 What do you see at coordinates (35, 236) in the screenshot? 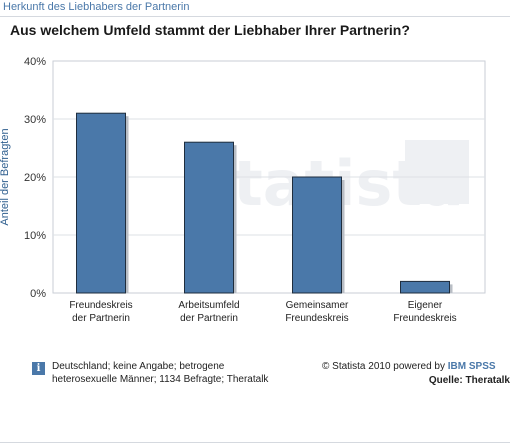
I see `y-tick-label: 10%` at bounding box center [35, 236].